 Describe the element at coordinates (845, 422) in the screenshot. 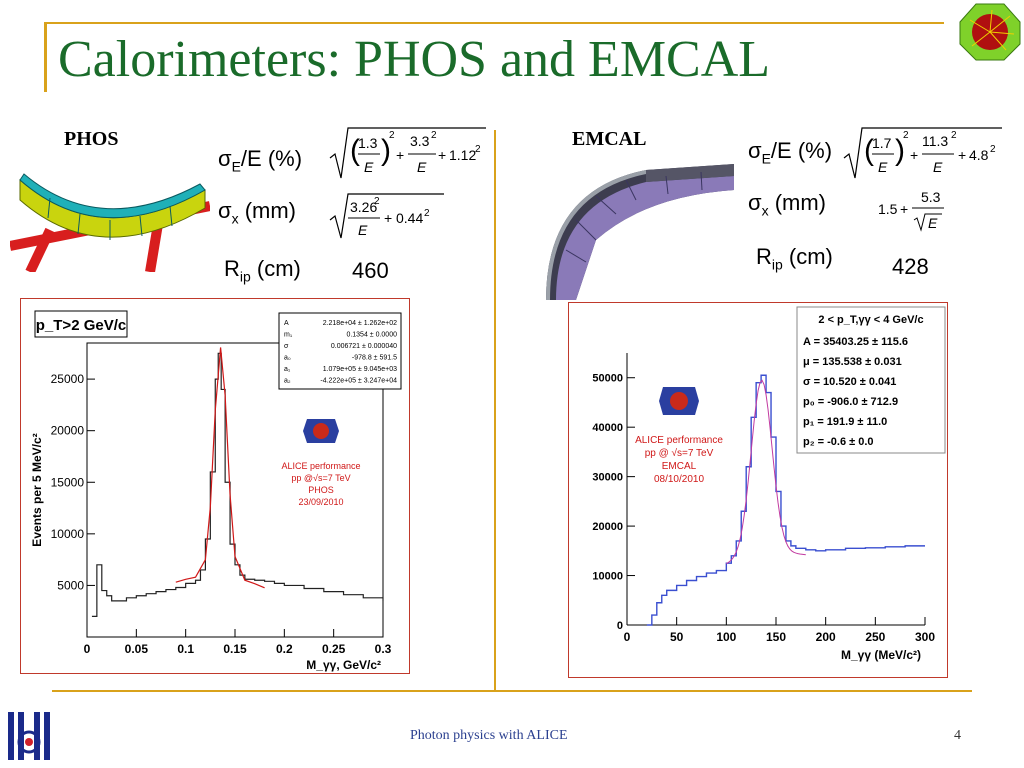

I see `emcal-stats-line: p₁ = 191.9 ± 11.0` at that location.